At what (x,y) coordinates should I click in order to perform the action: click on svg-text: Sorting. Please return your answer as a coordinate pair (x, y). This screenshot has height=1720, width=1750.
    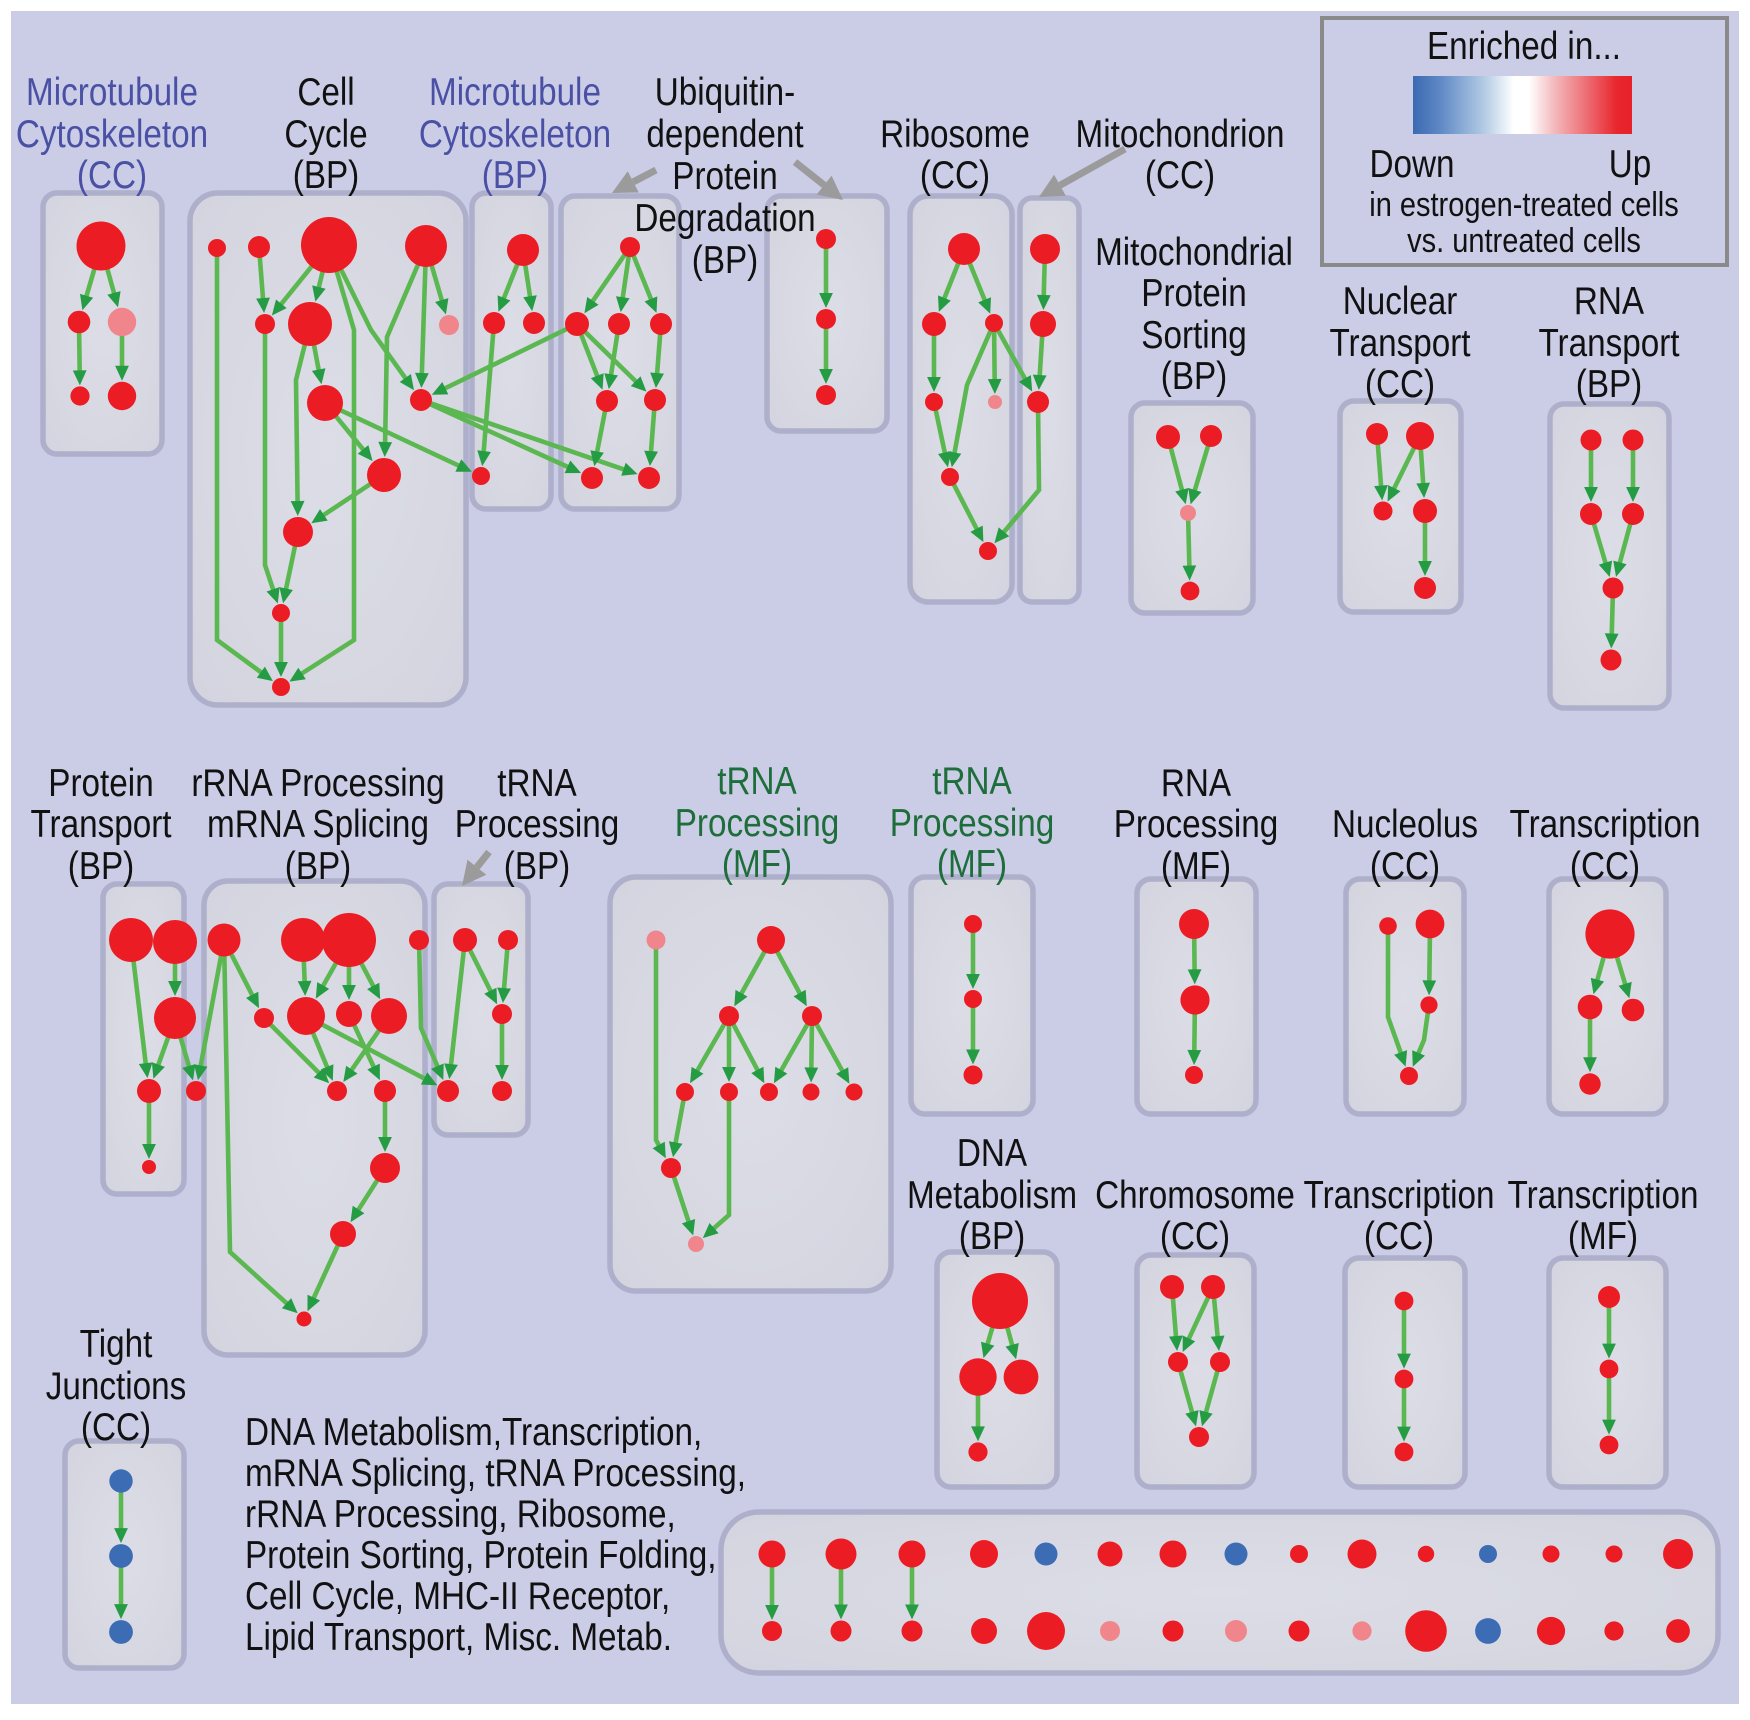
    Looking at the image, I should click on (1193, 335).